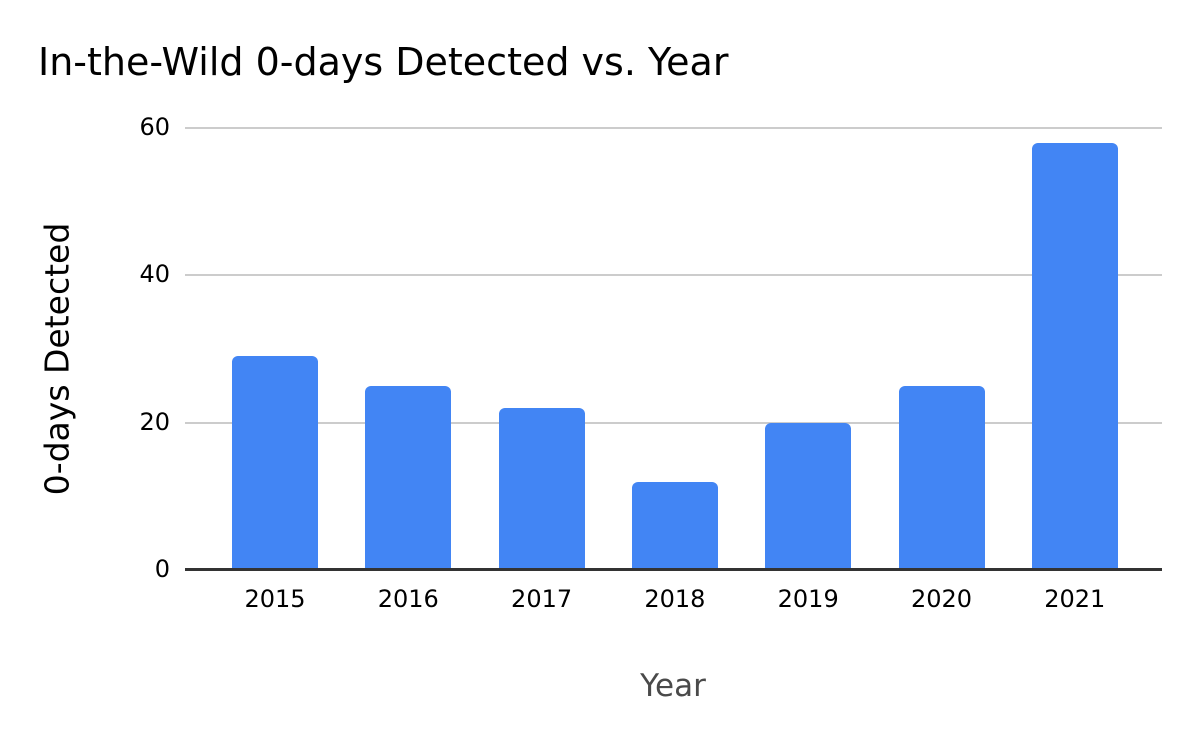 The height and width of the screenshot is (742, 1200). Describe the element at coordinates (673, 569) in the screenshot. I see `x-axis-line` at that location.